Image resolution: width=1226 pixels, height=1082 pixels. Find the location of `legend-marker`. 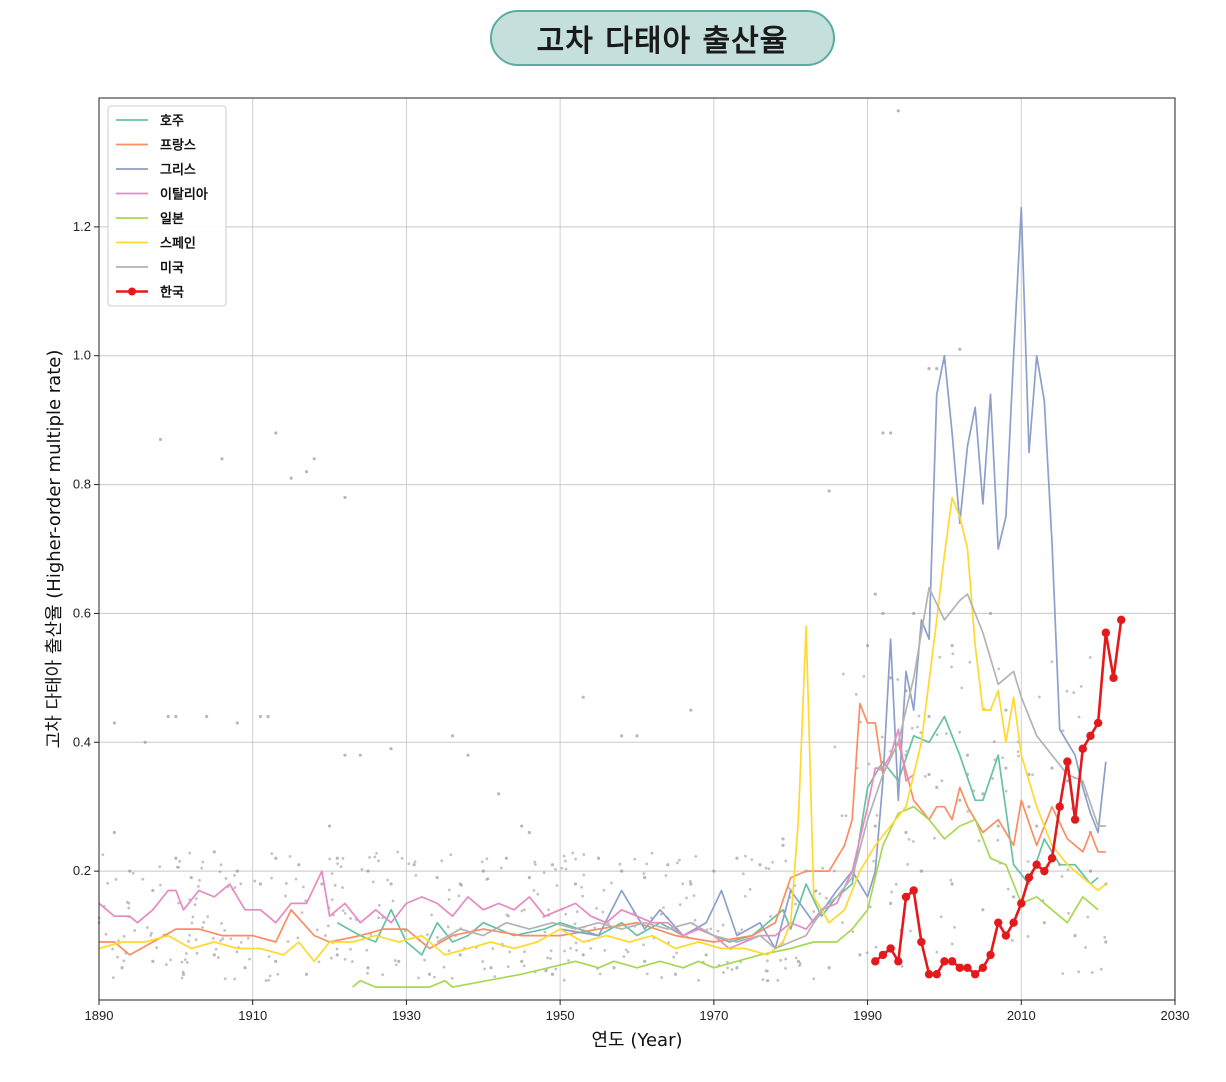

legend-marker is located at coordinates (132, 291).